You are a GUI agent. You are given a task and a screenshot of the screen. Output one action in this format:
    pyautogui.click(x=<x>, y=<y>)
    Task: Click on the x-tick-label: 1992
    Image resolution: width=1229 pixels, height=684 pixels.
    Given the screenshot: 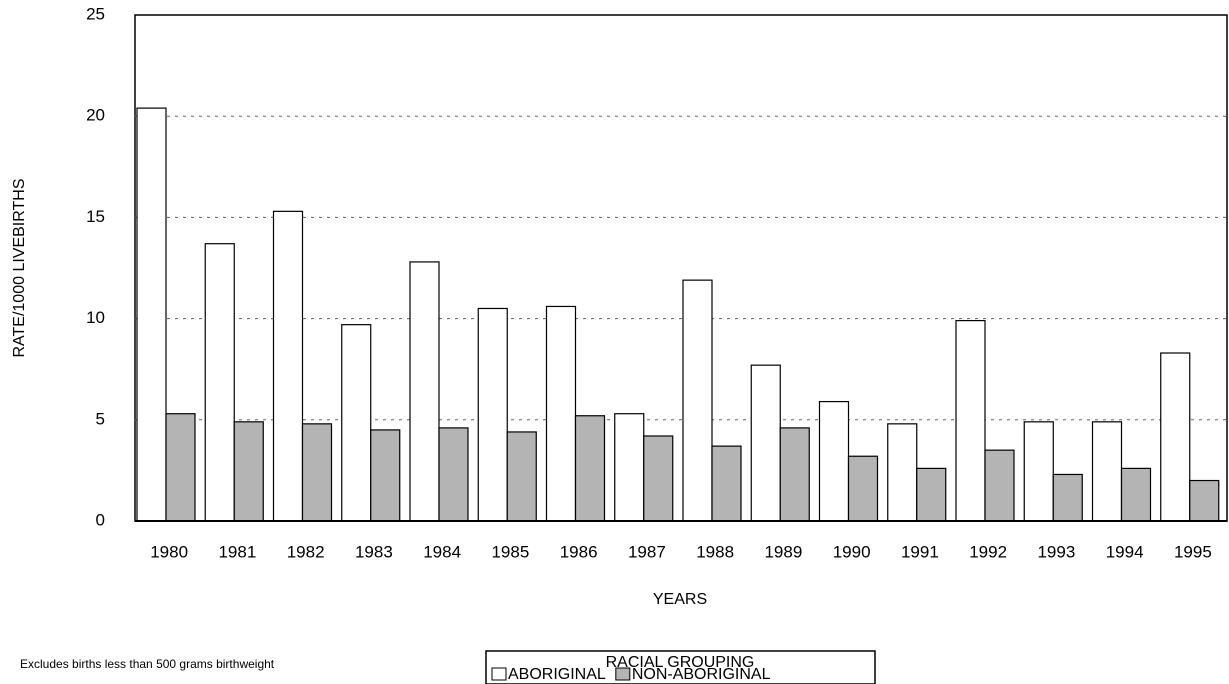 What is the action you would take?
    pyautogui.click(x=988, y=551)
    